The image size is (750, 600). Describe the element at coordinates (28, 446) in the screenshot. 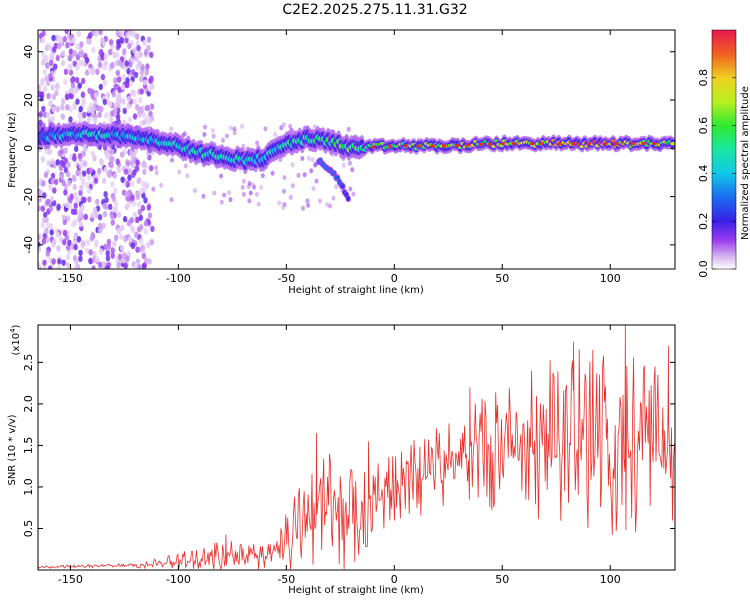

I see `y-tick-label: 1.5` at that location.